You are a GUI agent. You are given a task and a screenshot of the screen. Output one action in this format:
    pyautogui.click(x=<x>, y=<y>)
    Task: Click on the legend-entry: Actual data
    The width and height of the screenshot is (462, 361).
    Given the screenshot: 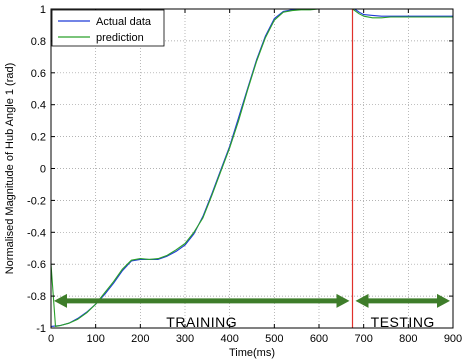 What is the action you would take?
    pyautogui.click(x=124, y=22)
    